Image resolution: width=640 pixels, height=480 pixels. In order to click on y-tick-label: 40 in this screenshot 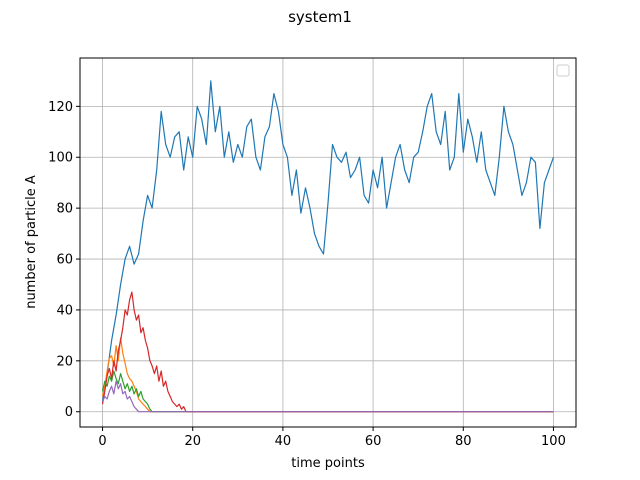, I will do `click(64, 310)`.